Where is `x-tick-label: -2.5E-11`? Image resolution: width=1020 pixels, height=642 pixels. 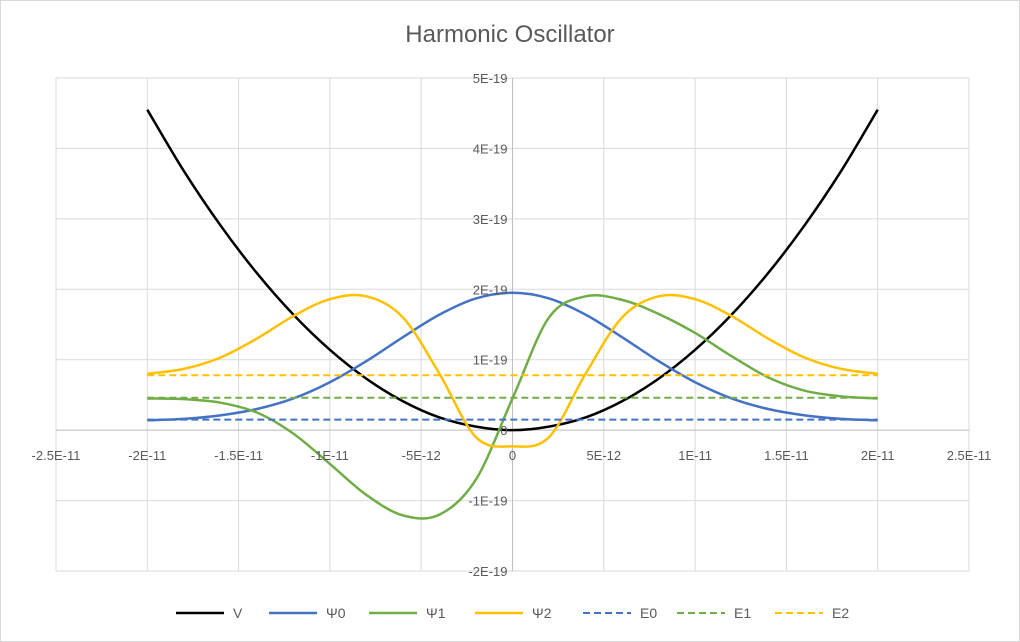 x-tick-label: -2.5E-11 is located at coordinates (56, 455).